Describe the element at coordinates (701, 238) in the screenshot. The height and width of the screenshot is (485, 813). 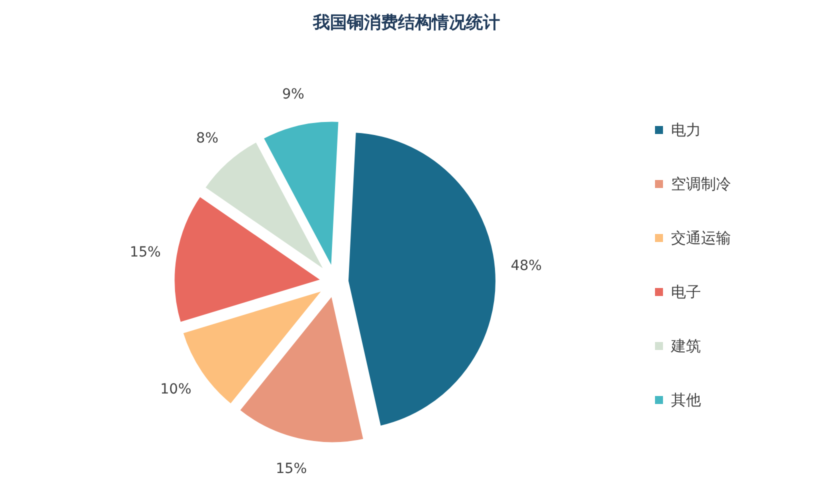
I see `legend-label: 交通运输` at that location.